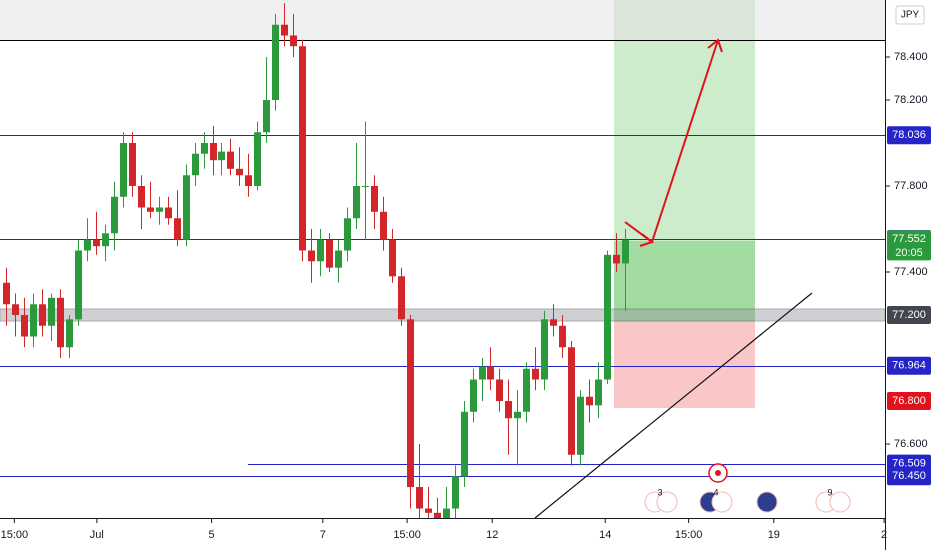 The height and width of the screenshot is (550, 932). I want to click on trend-line, so click(673, 405).